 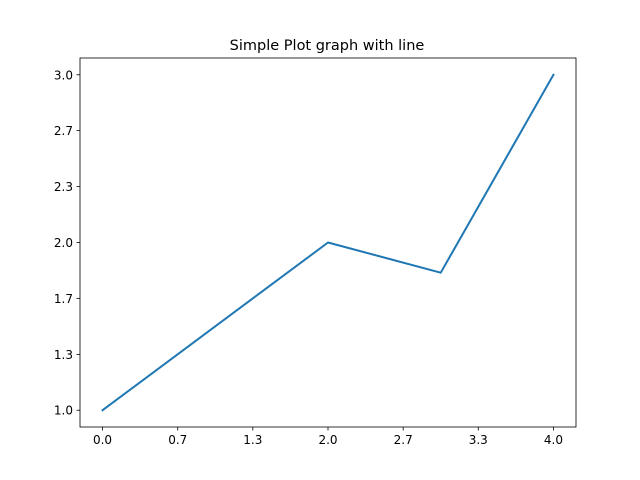 I want to click on y-tick-label: 3.0, so click(x=63, y=75).